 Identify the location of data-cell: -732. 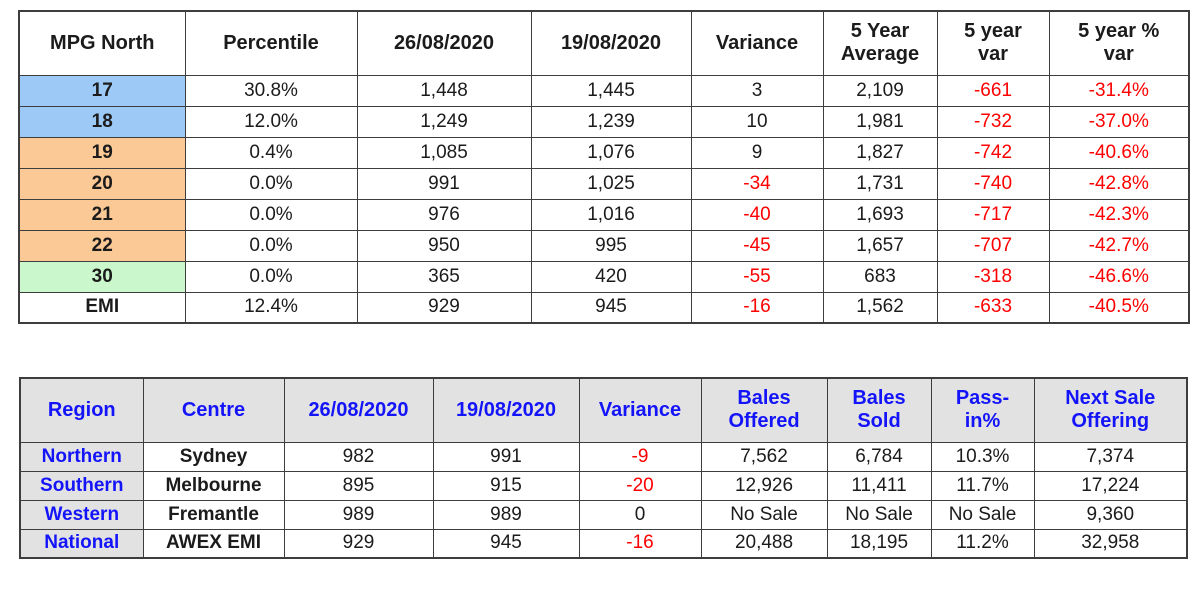
(993, 121).